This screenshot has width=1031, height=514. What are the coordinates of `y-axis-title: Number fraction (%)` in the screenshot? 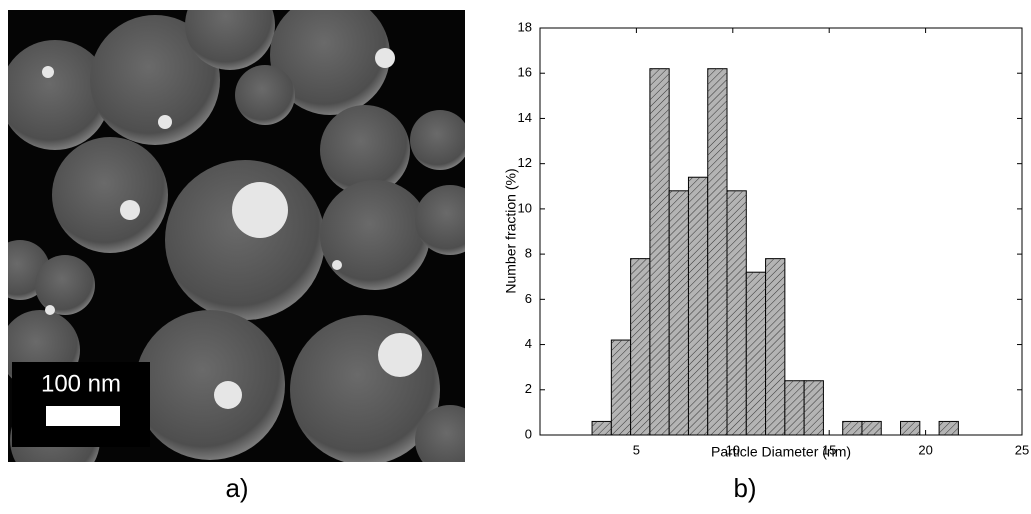 It's located at (511, 230).